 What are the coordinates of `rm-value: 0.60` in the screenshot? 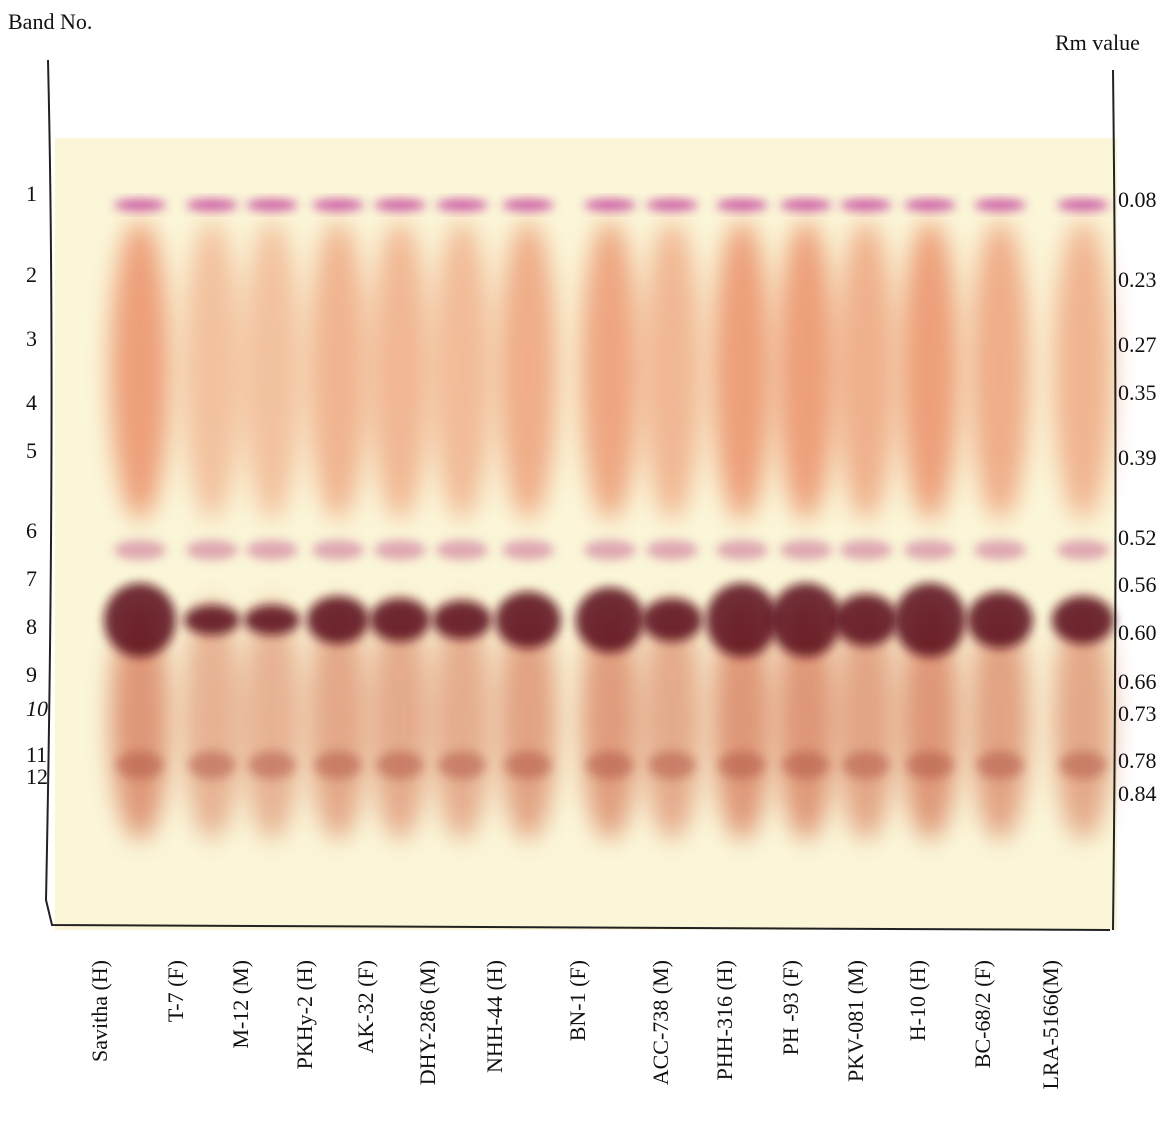 It's located at (1137, 632).